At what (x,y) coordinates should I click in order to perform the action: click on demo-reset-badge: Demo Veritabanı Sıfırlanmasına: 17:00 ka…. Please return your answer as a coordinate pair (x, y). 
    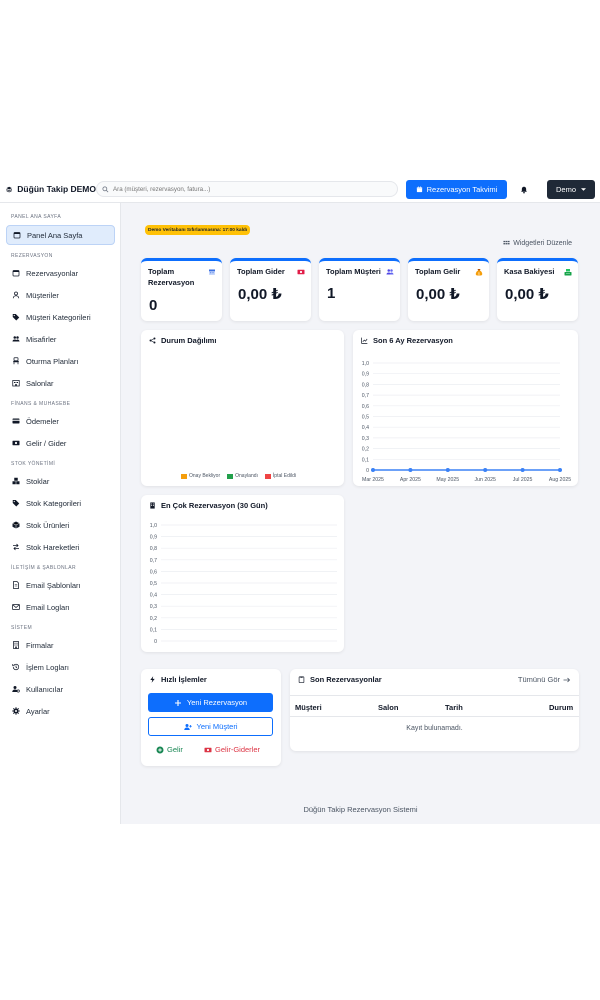
    Looking at the image, I should click on (198, 230).